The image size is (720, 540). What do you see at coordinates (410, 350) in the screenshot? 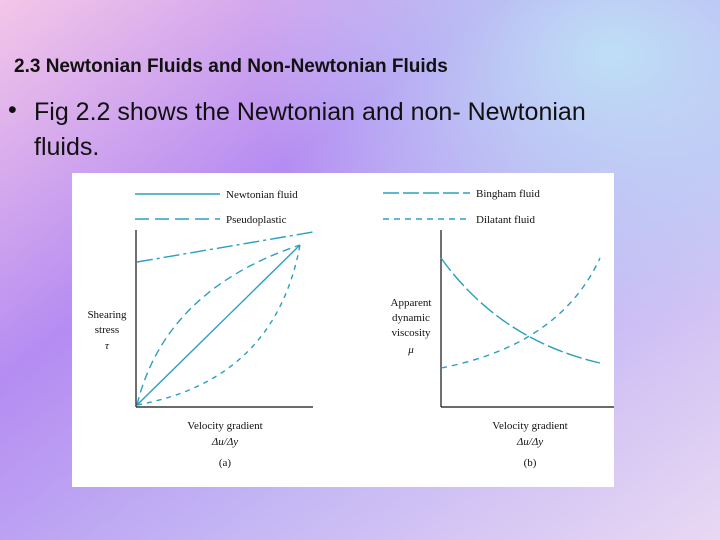
I see `y-label: μ` at bounding box center [410, 350].